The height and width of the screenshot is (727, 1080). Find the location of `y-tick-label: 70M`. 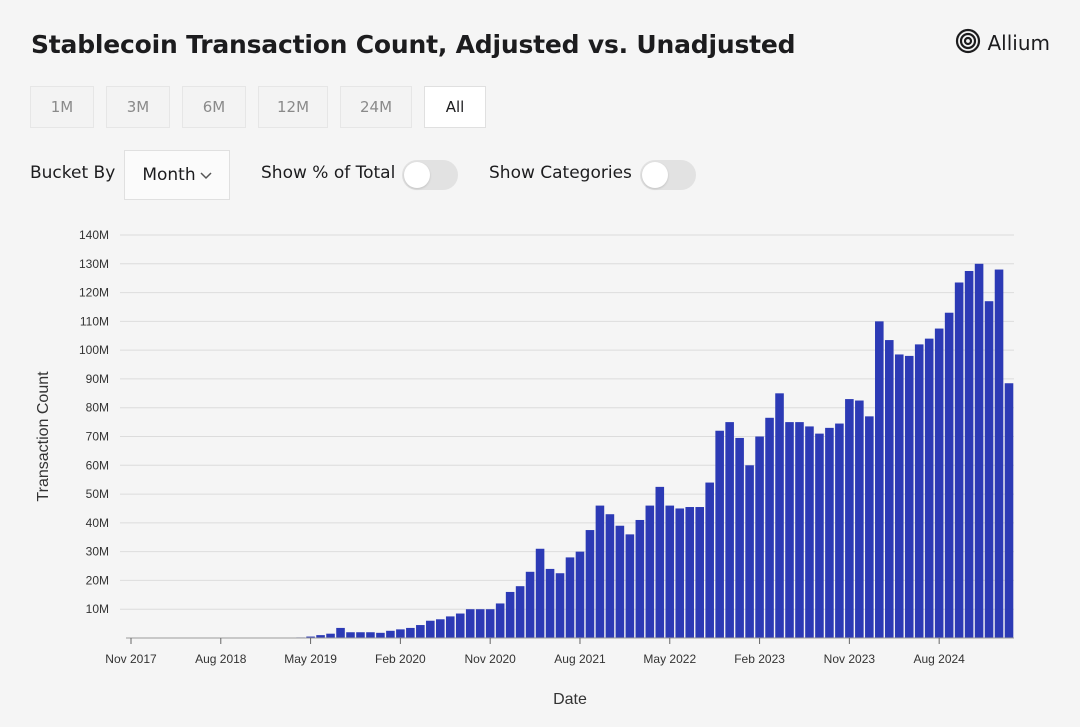

y-tick-label: 70M is located at coordinates (97, 437).